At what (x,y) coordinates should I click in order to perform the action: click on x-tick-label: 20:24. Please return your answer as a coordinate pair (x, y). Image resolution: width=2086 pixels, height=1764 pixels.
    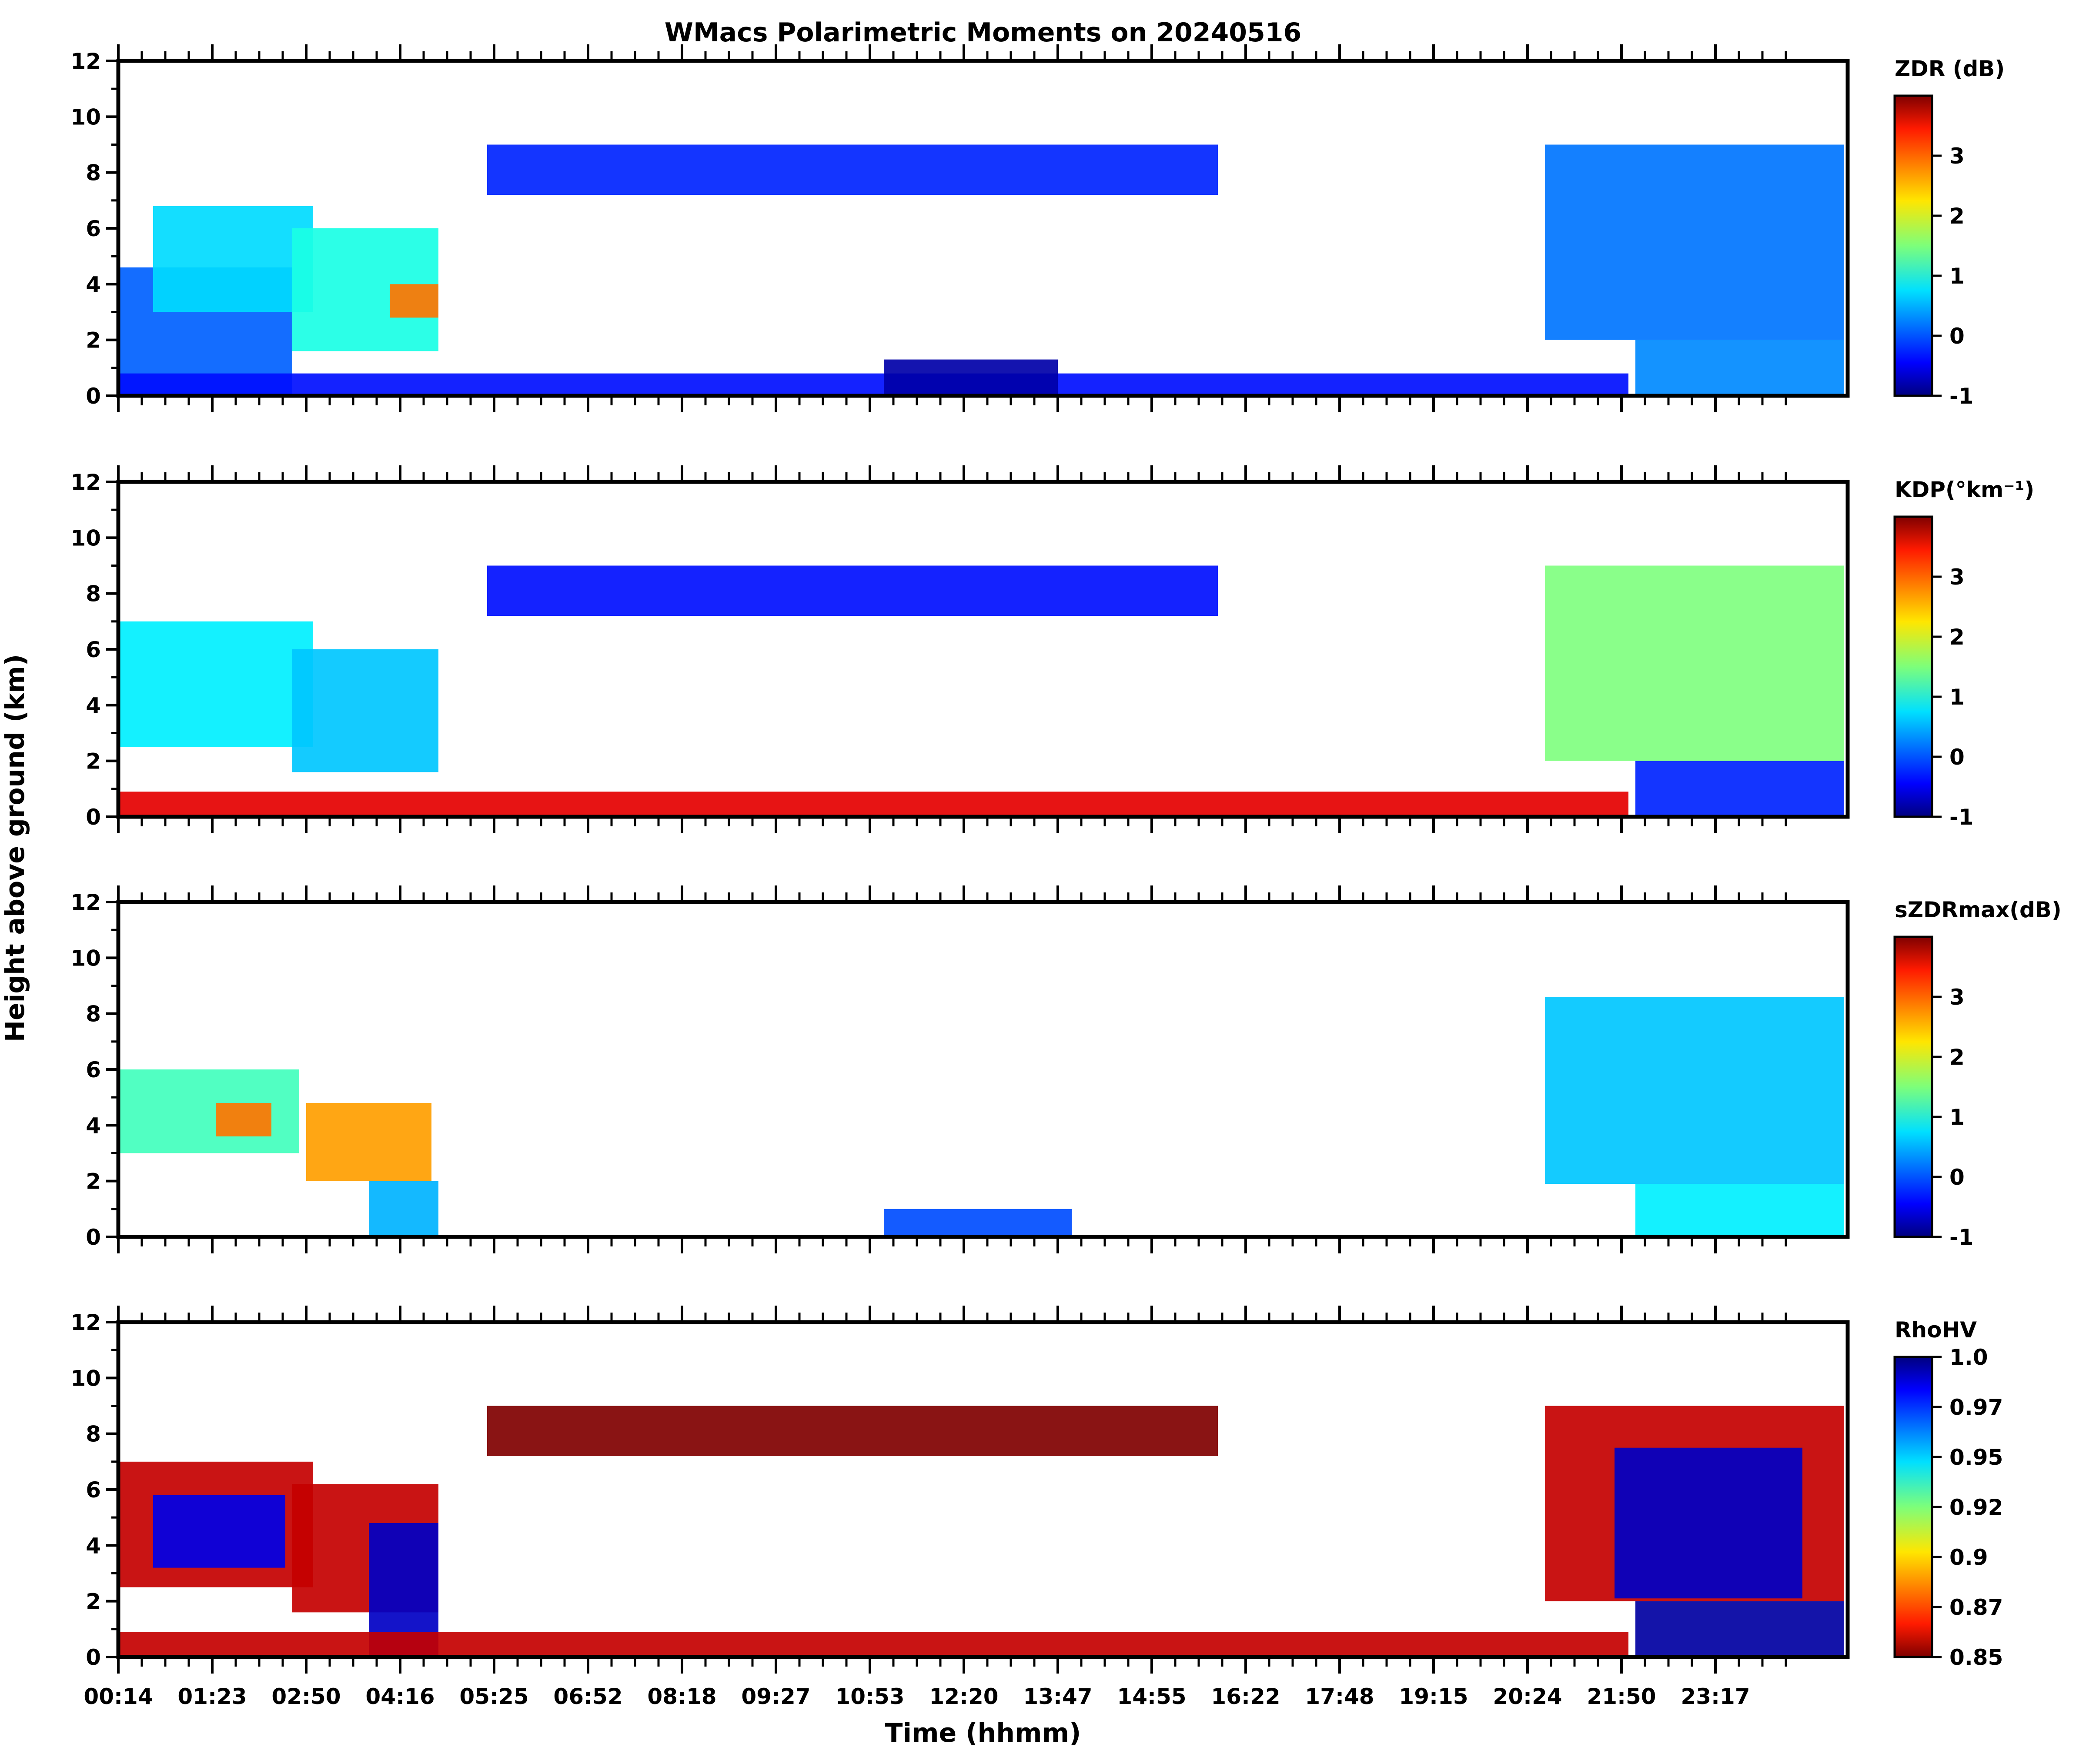
    Looking at the image, I should click on (1528, 1696).